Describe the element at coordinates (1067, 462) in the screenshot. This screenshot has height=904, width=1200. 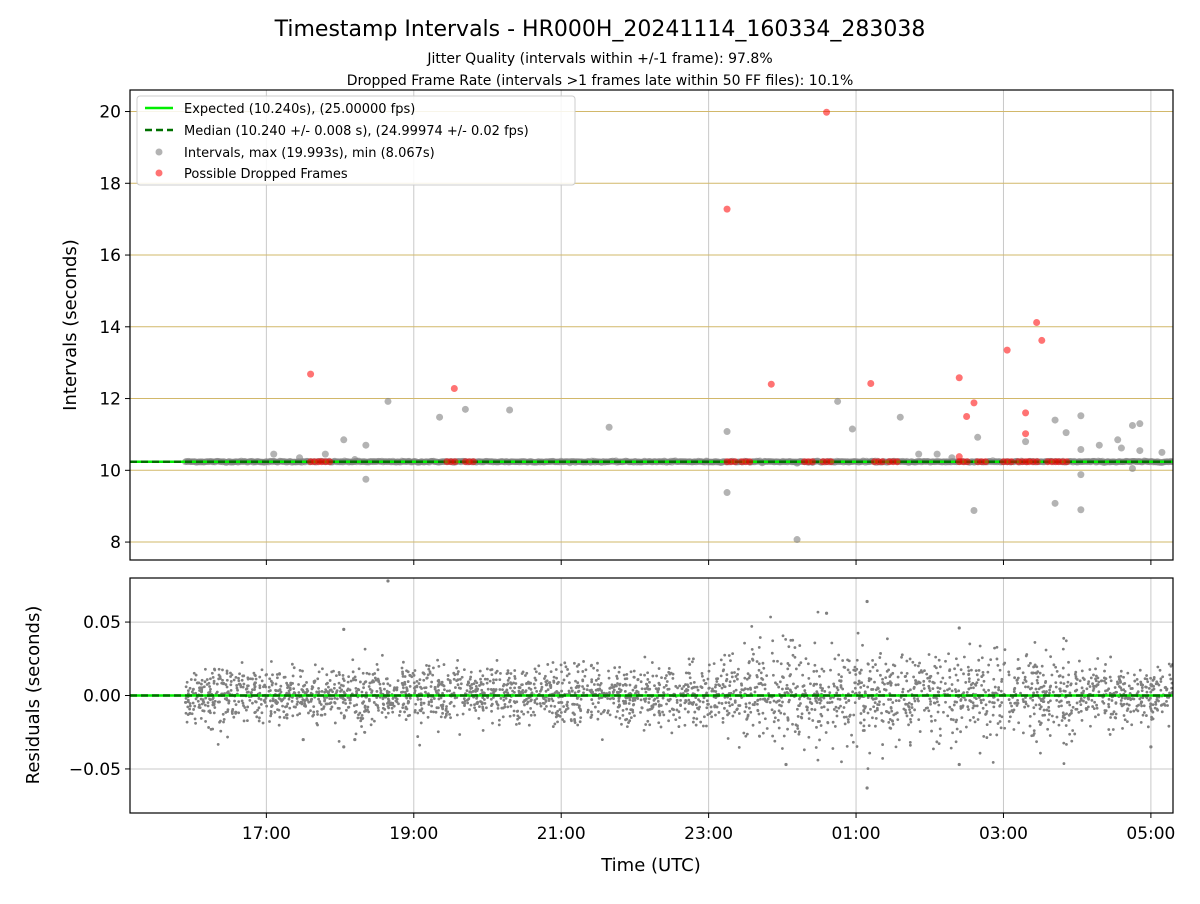
I see `dropped-frame-point` at that location.